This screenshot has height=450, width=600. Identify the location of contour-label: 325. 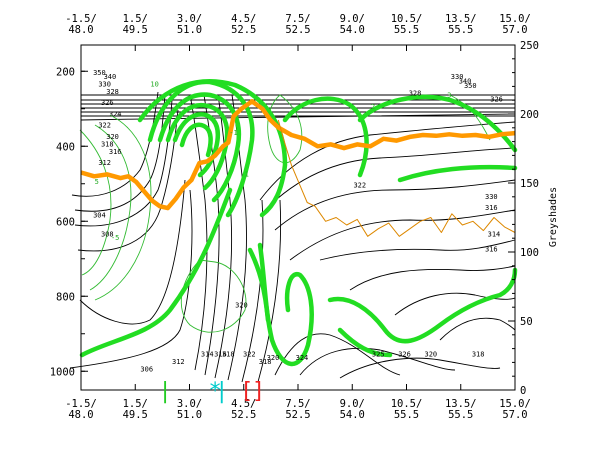
(378, 354).